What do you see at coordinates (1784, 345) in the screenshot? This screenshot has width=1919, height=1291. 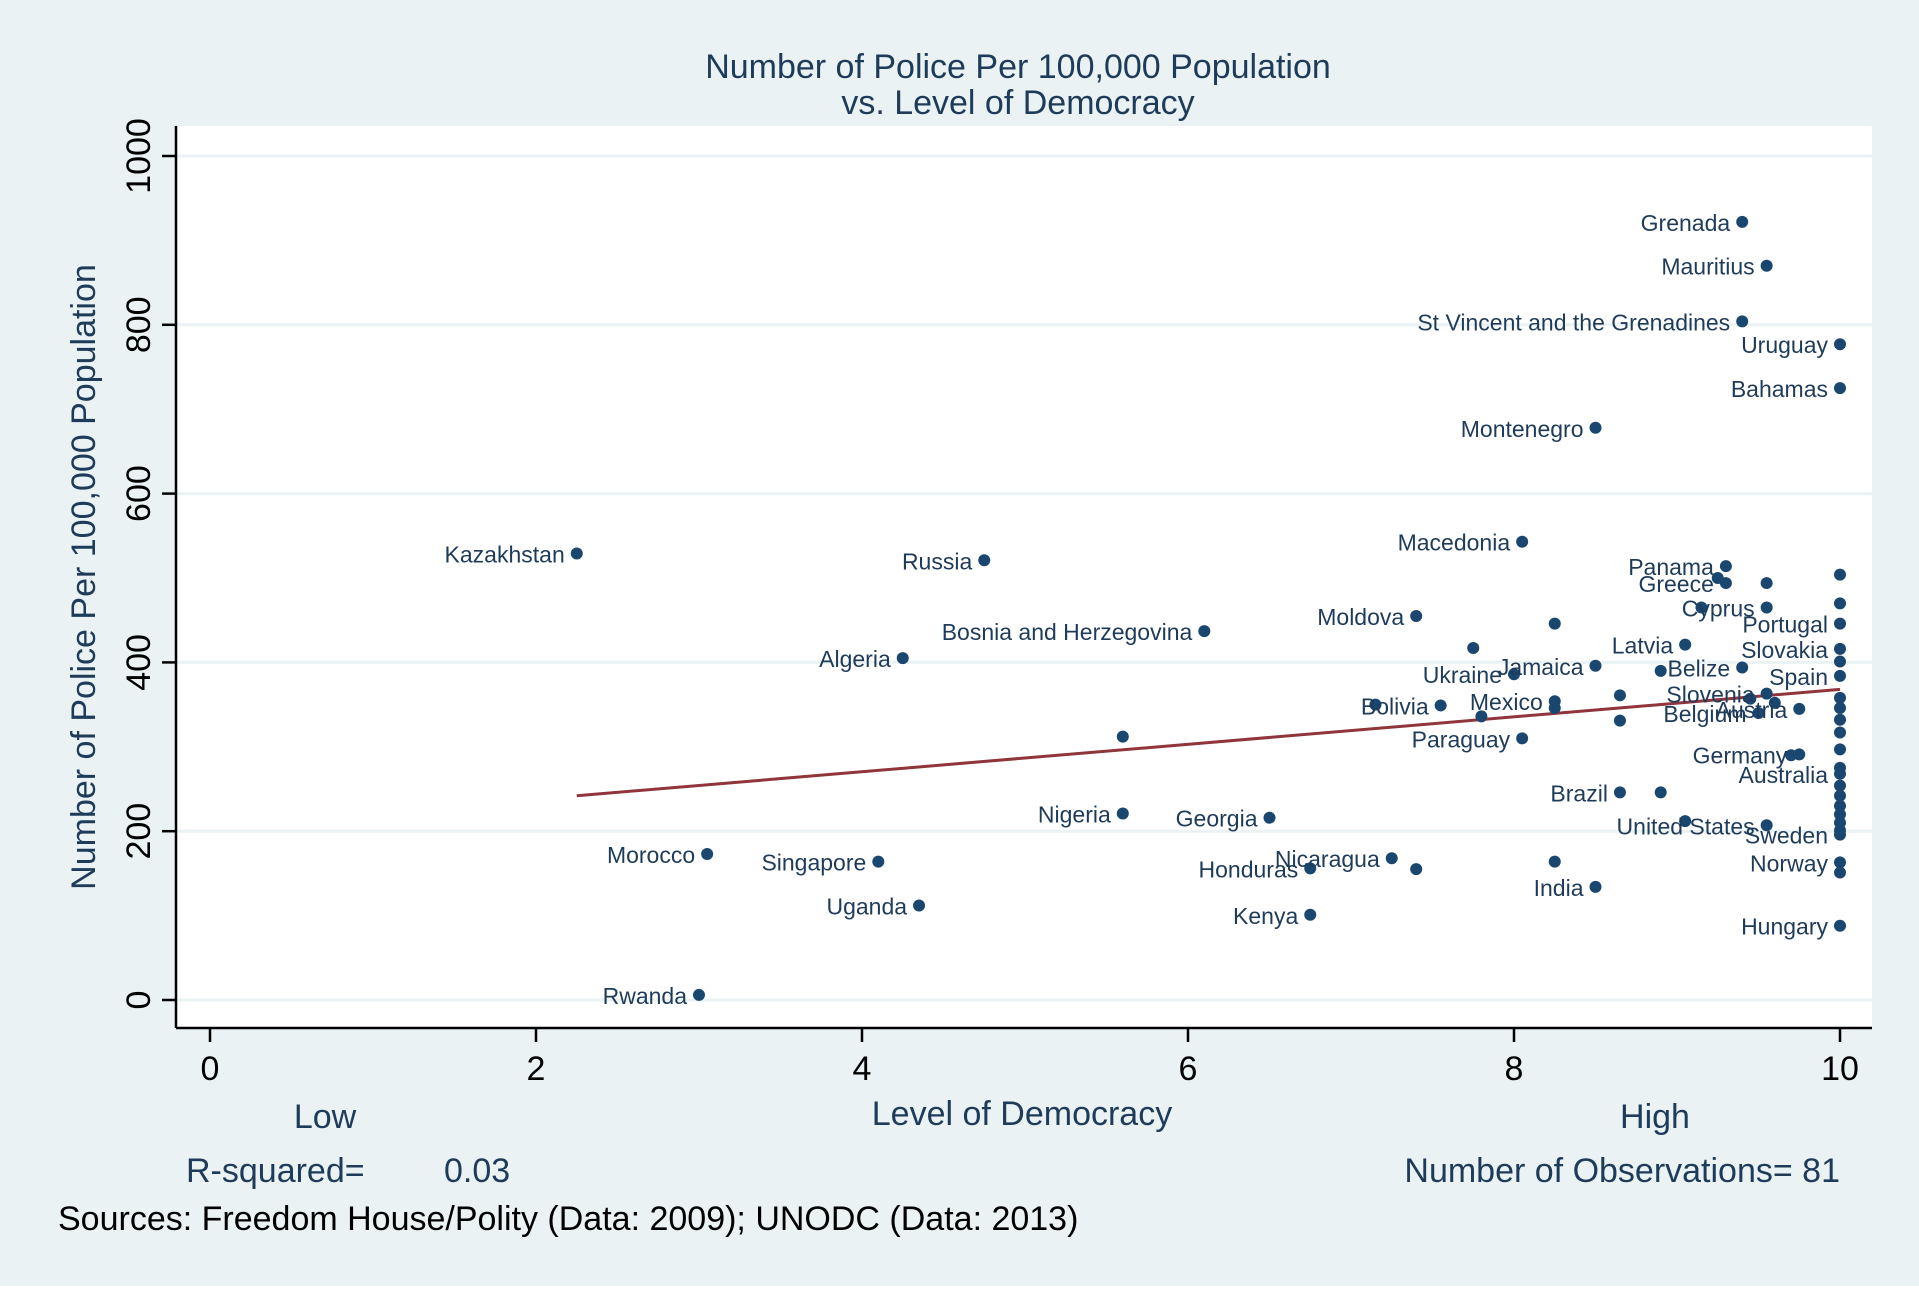 I see `point-label: Uruguay` at bounding box center [1784, 345].